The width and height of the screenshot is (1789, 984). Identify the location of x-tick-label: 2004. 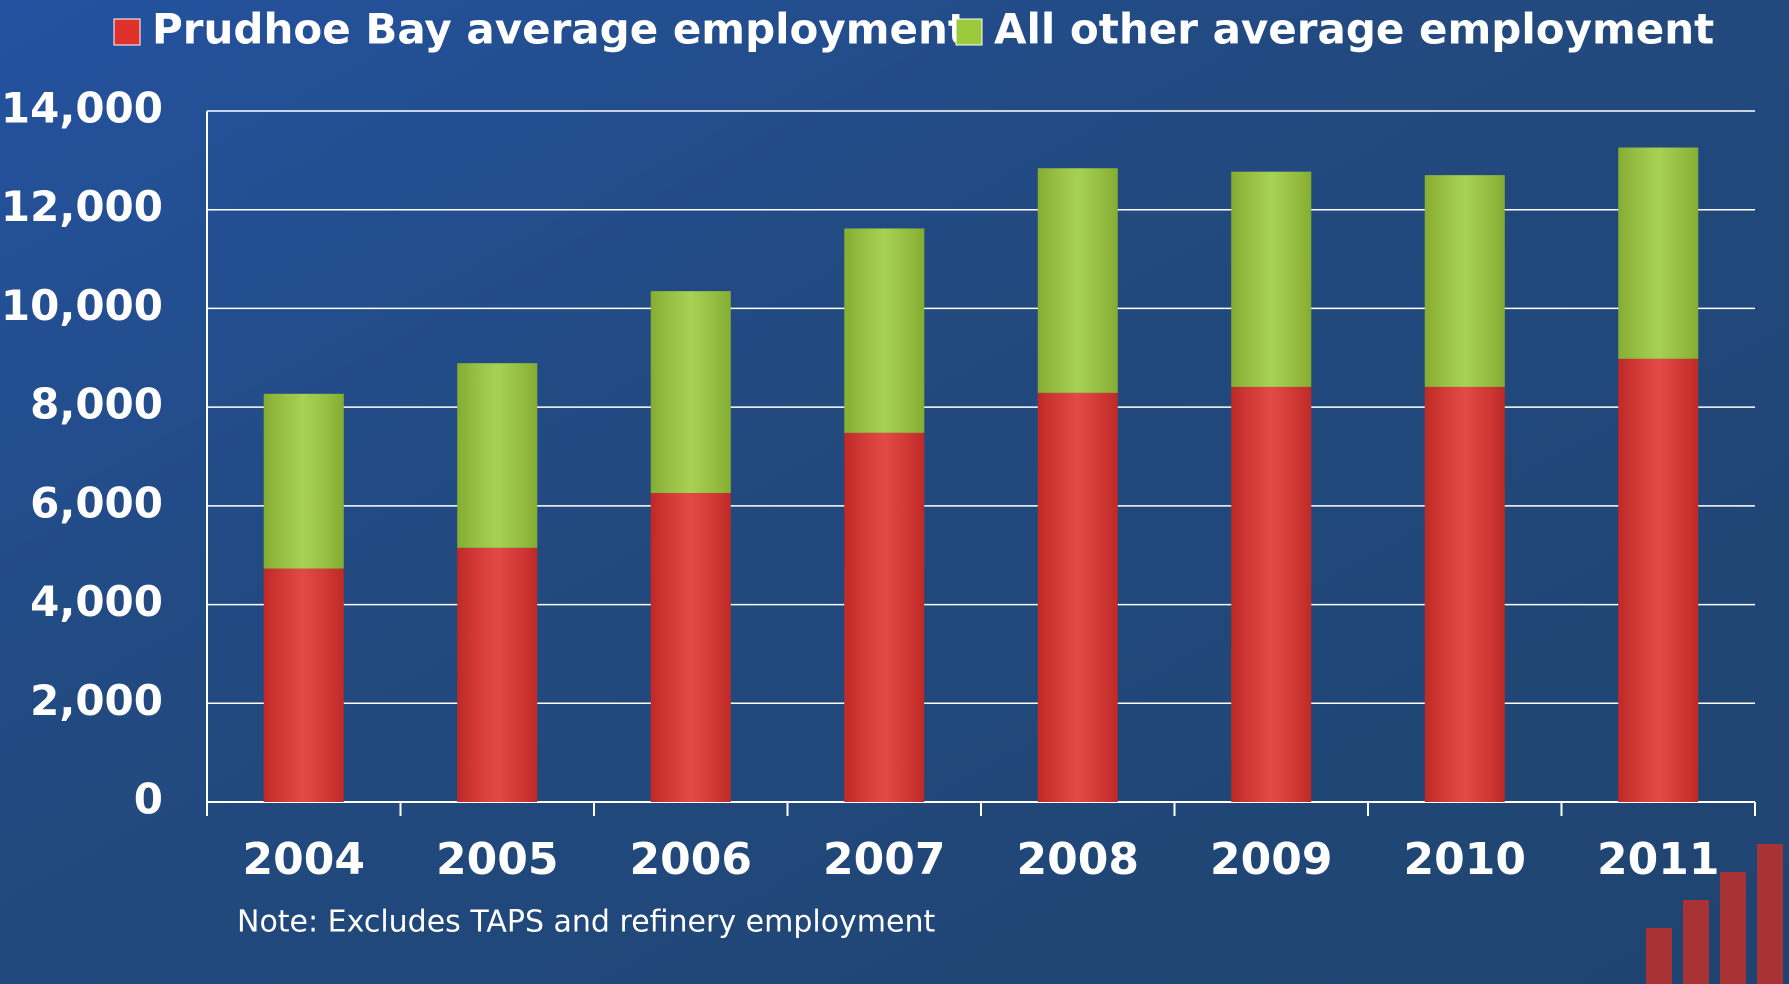
(304, 859).